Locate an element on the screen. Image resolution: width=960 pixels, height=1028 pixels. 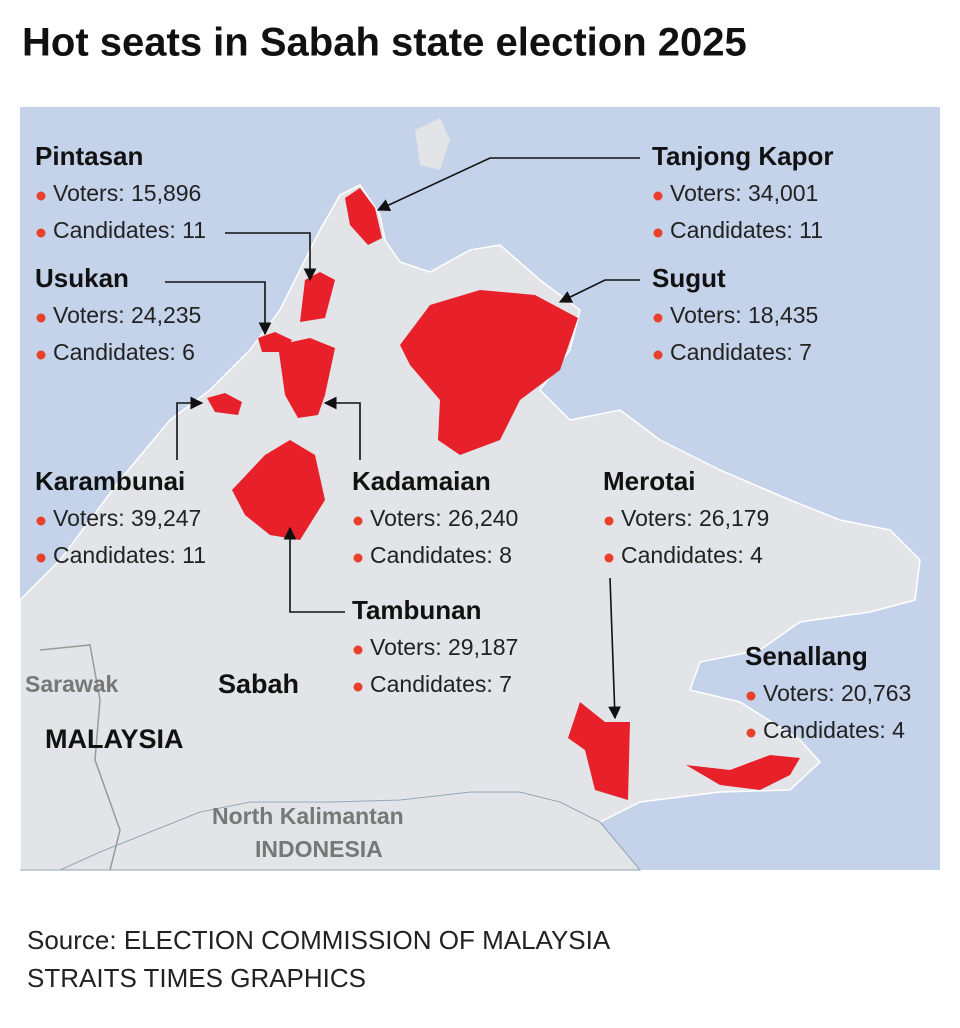
seat-voters: Voters: 20,763 is located at coordinates (837, 693).